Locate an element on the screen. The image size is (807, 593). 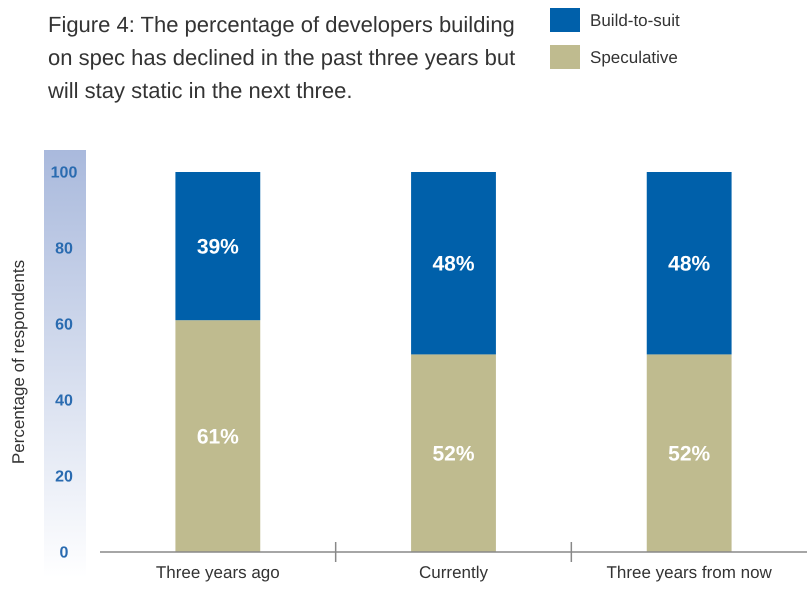
data-label: 39% is located at coordinates (218, 246).